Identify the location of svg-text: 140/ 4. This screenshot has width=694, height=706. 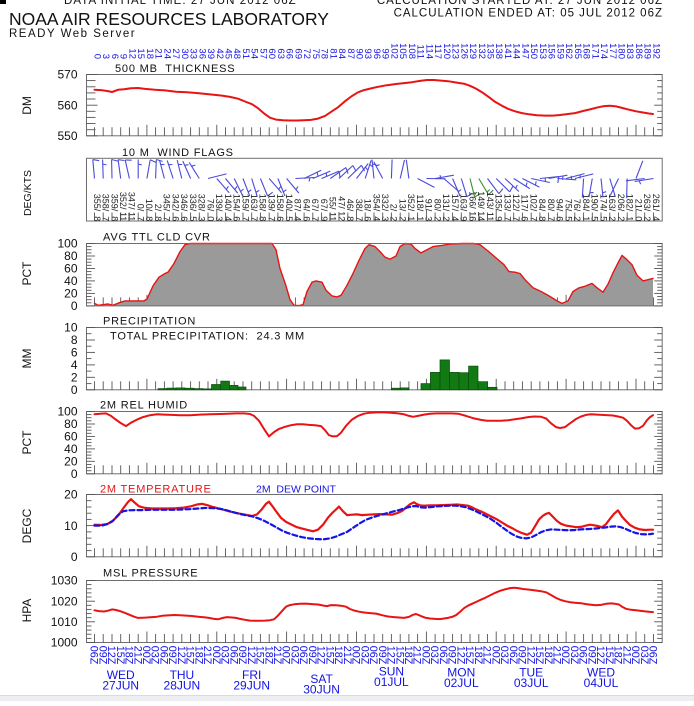
(228, 208).